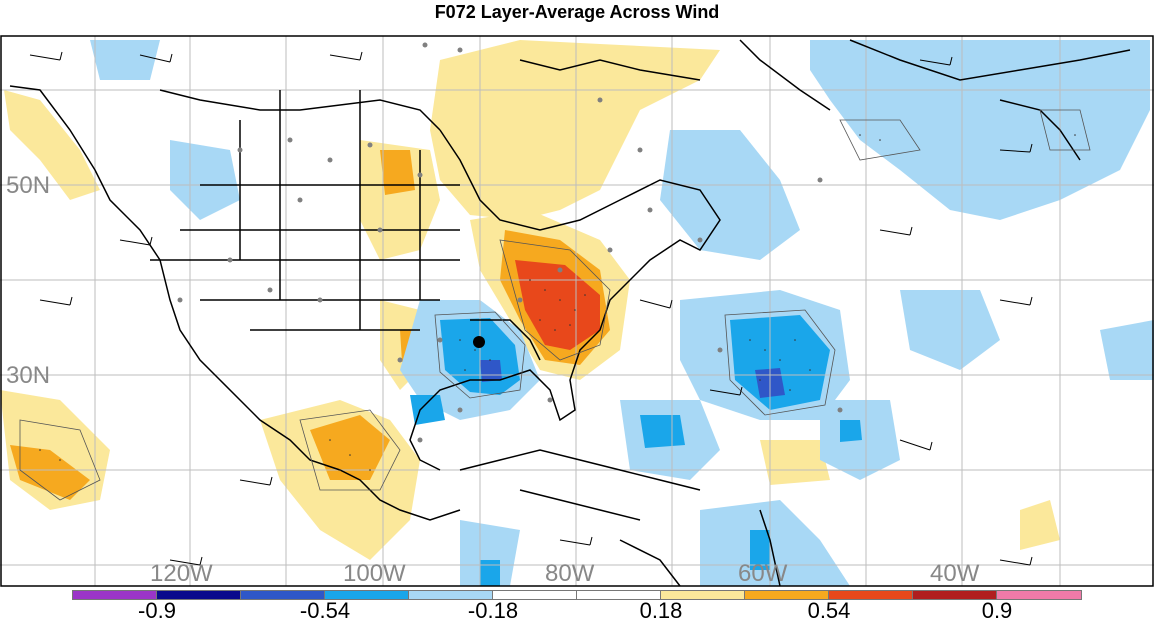 The height and width of the screenshot is (624, 1154). Describe the element at coordinates (763, 573) in the screenshot. I see `lon-label-60w: 60W` at that location.